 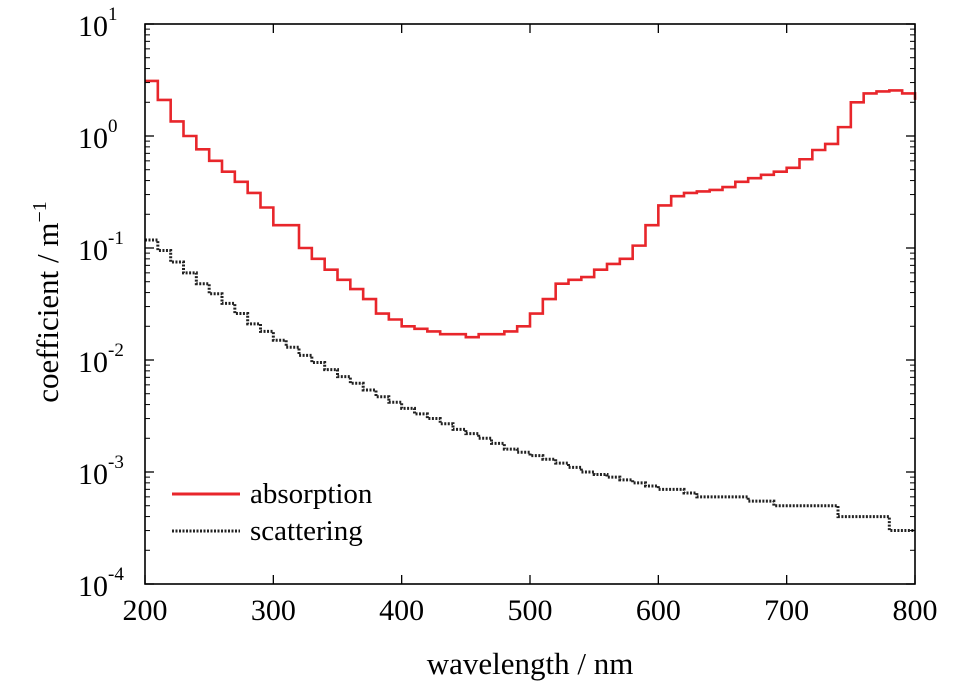 What do you see at coordinates (98, 135) in the screenshot?
I see `y-tick-label: 10⁰` at bounding box center [98, 135].